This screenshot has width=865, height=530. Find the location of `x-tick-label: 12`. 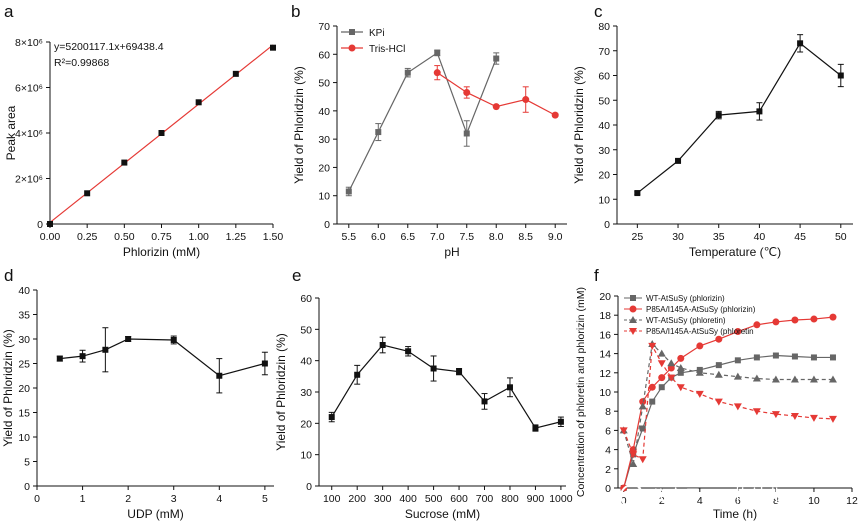

x-tick-label: 12 is located at coordinates (852, 501).